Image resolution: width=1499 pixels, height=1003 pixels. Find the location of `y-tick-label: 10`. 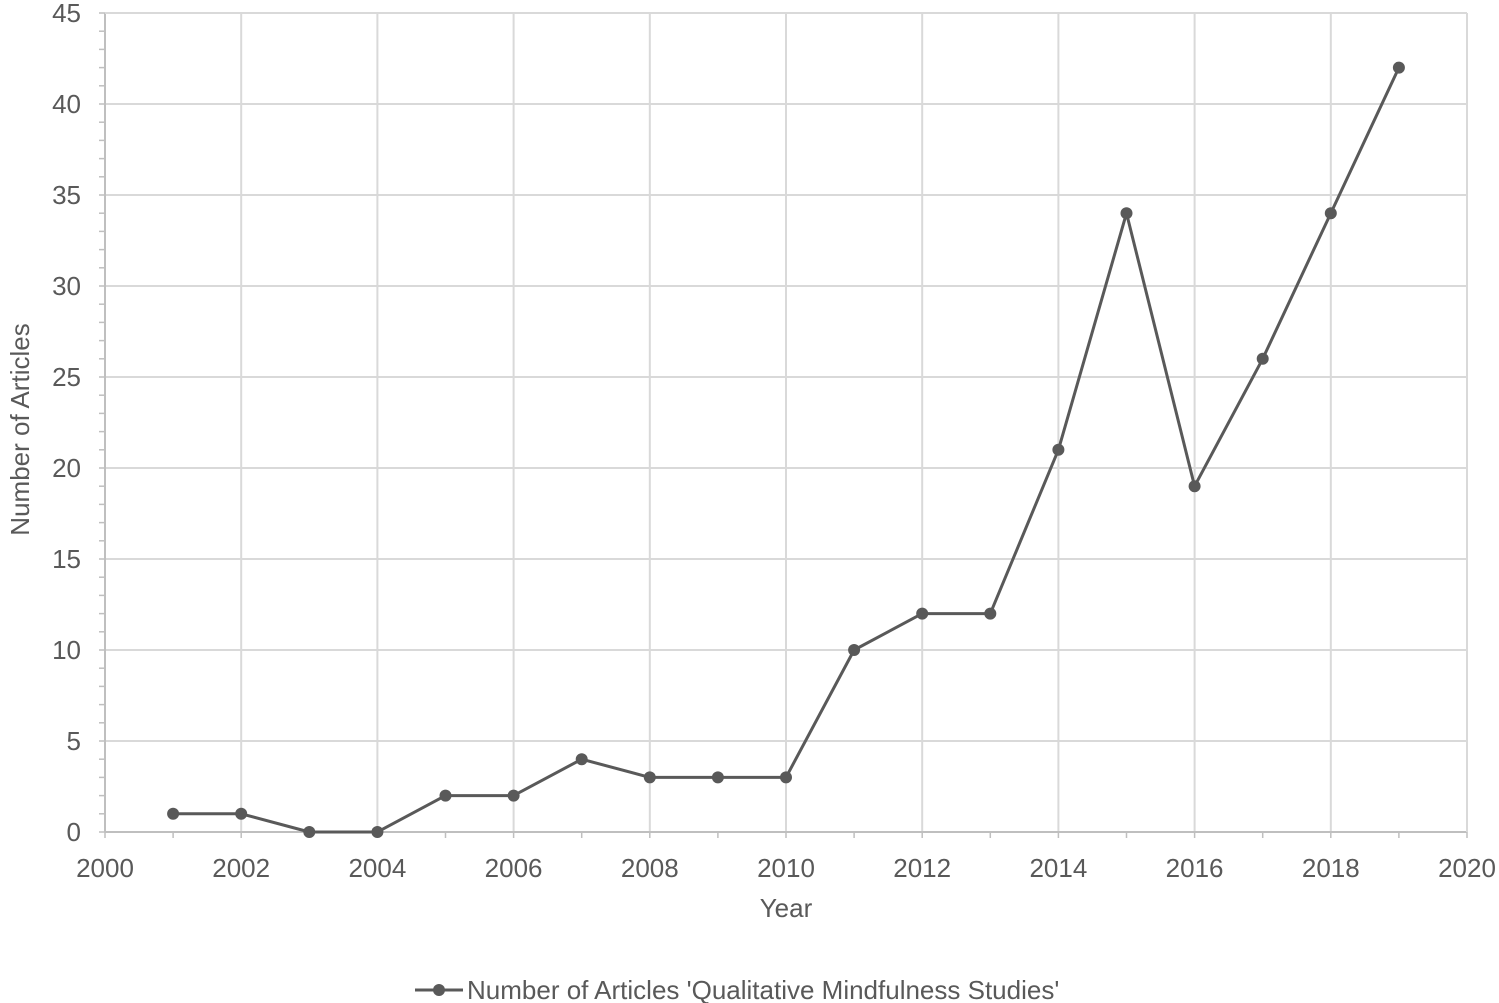

y-tick-label: 10 is located at coordinates (66, 650).